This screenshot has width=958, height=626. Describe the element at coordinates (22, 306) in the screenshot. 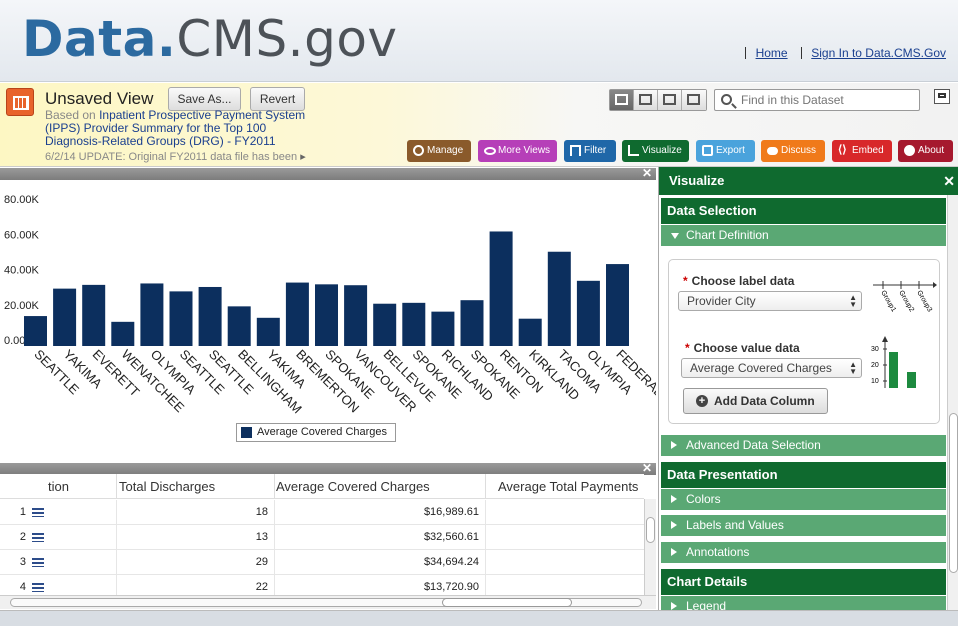

I see `y-tick-label: 20.00K` at that location.